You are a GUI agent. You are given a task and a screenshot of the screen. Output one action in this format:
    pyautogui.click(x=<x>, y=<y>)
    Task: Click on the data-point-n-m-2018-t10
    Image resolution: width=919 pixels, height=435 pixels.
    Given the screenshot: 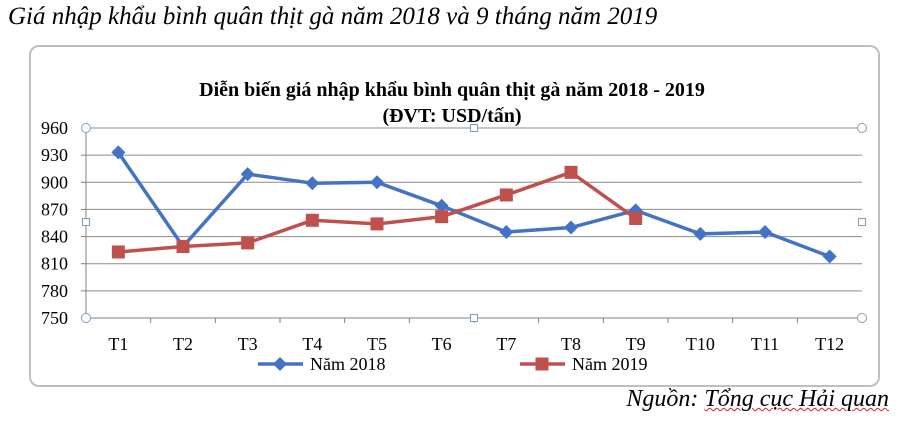 What is the action you would take?
    pyautogui.click(x=700, y=233)
    